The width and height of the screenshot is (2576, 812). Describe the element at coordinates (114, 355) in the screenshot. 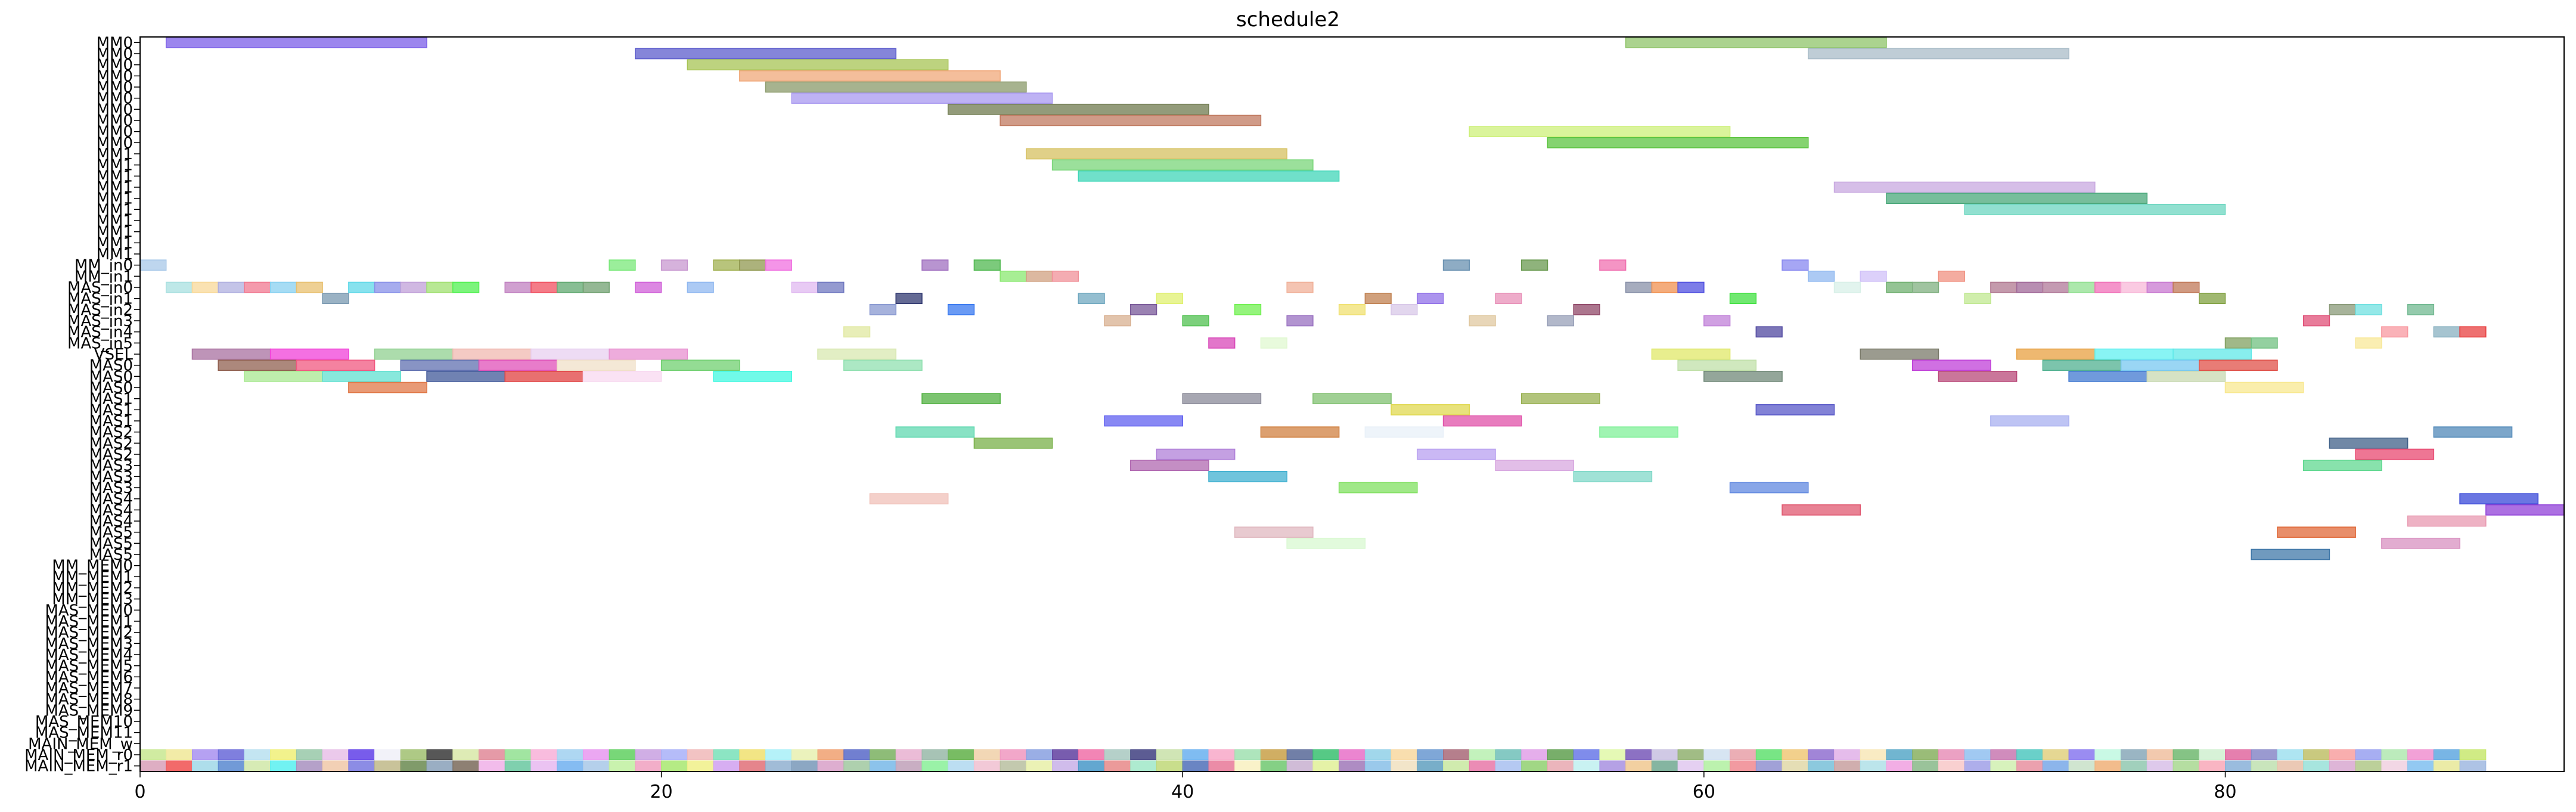

I see `y-tick-label: VSEL` at that location.